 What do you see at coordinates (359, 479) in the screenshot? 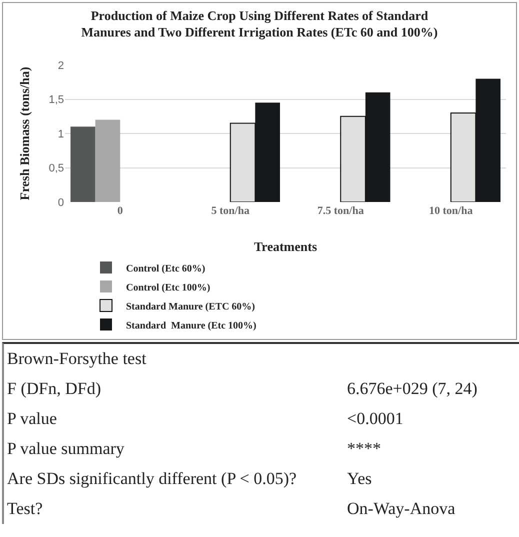
I see `text: Yes` at bounding box center [359, 479].